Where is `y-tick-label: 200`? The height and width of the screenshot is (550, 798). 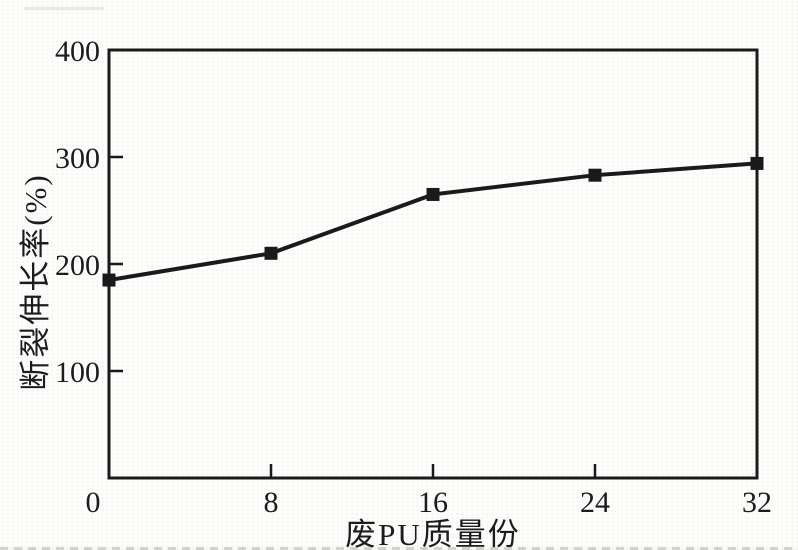 y-tick-label: 200 is located at coordinates (77, 265).